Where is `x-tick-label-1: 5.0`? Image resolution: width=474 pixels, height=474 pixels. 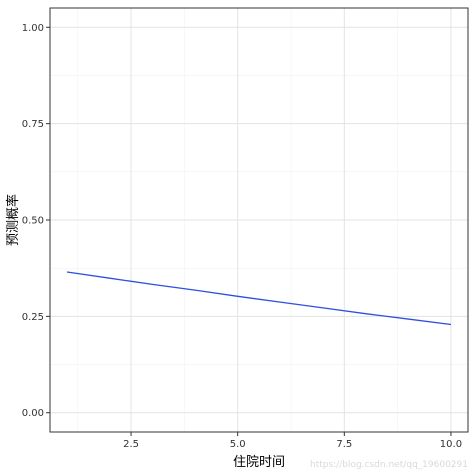
x-tick-label-1: 5.0 is located at coordinates (238, 444).